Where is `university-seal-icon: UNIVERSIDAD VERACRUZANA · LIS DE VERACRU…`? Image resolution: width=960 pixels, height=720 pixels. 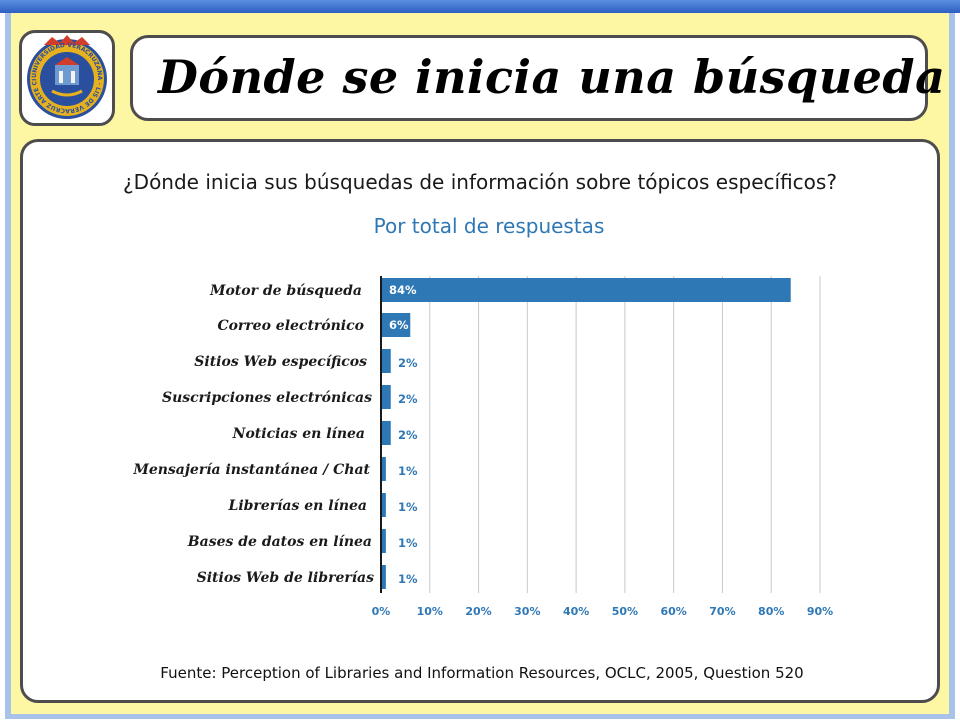 university-seal-icon: UNIVERSIDAD VERACRUZANA · LIS DE VERACRU… is located at coordinates (63, 73).